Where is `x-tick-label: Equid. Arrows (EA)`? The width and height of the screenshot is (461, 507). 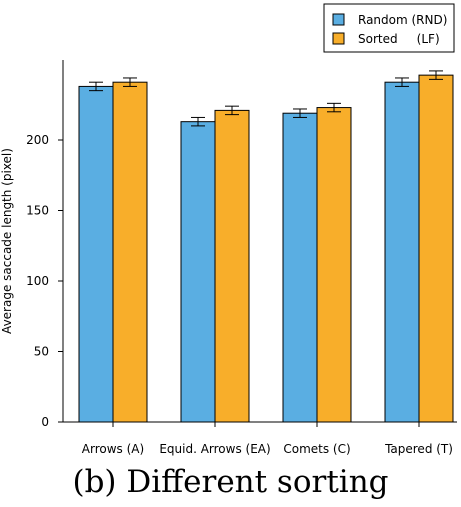 x-tick-label: Equid. Arrows (EA) is located at coordinates (214, 449).